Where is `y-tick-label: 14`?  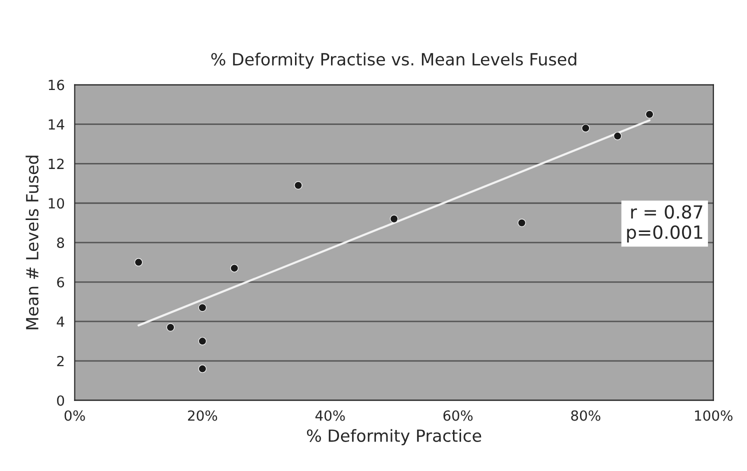
y-tick-label: 14 is located at coordinates (56, 124).